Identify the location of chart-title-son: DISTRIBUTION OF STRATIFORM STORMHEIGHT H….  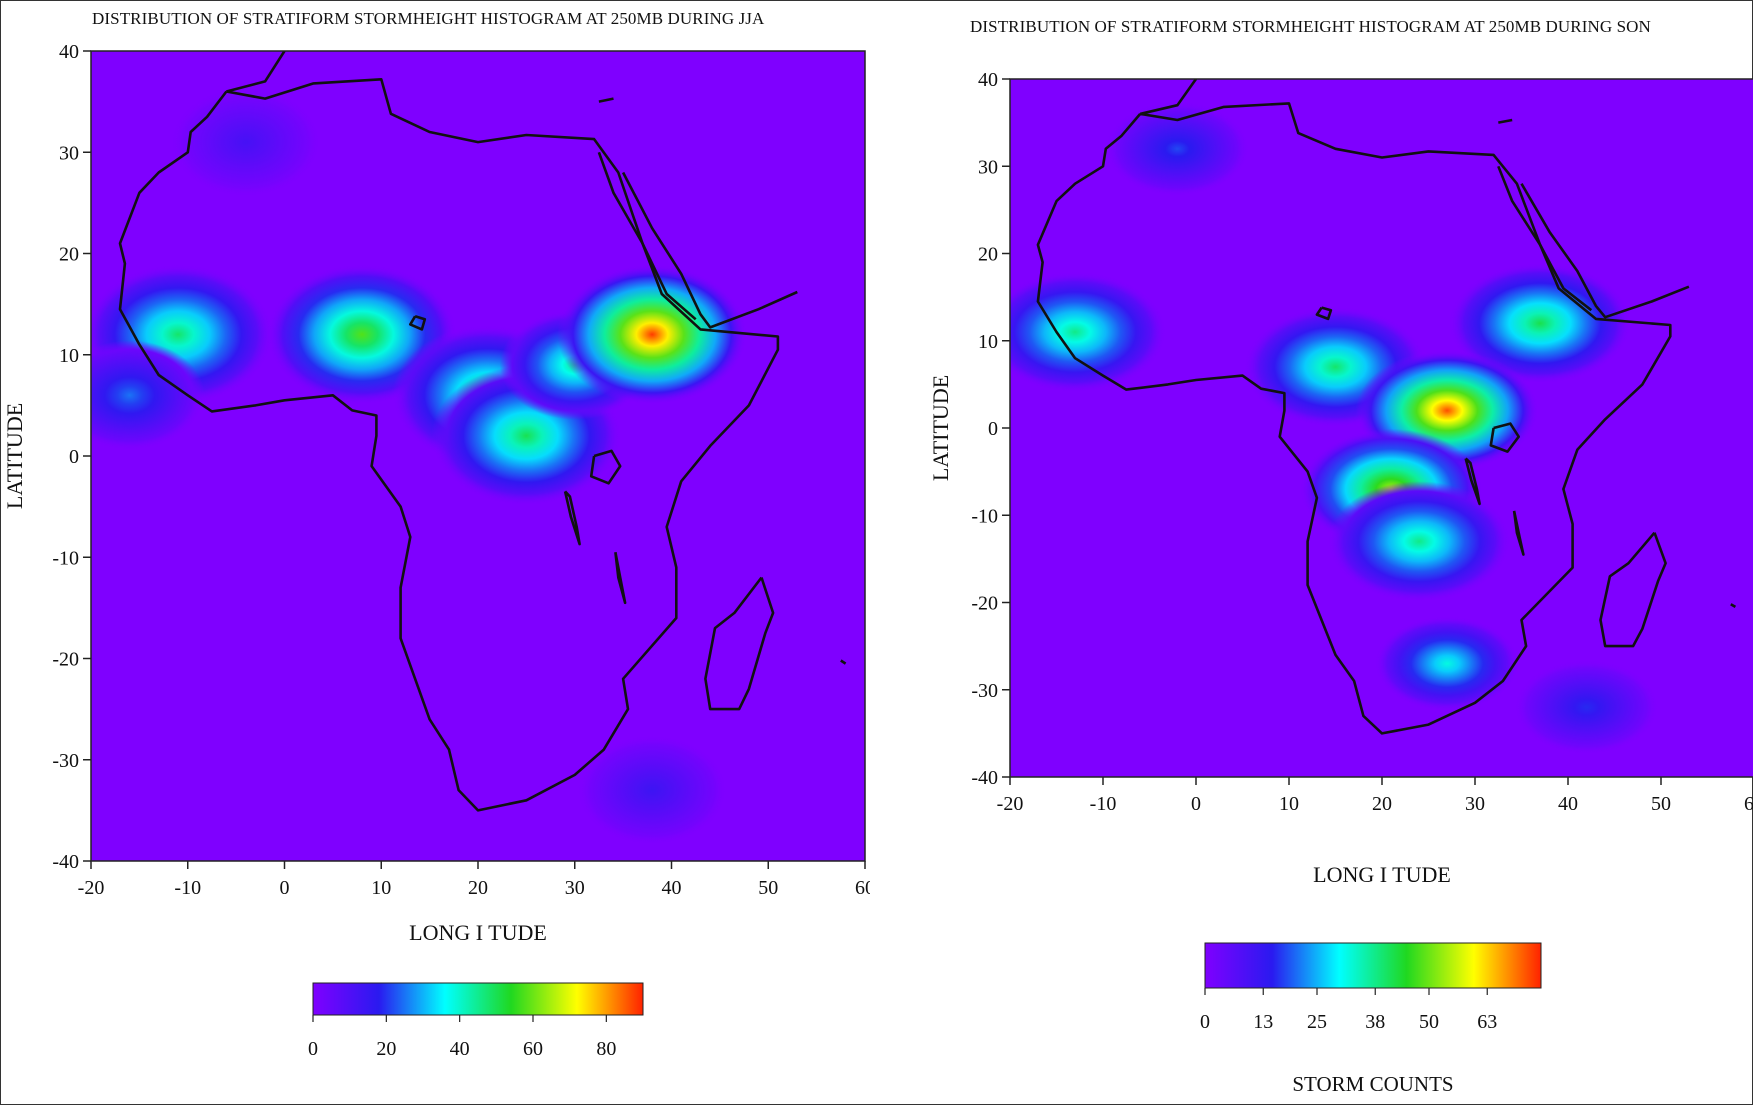
(1310, 26).